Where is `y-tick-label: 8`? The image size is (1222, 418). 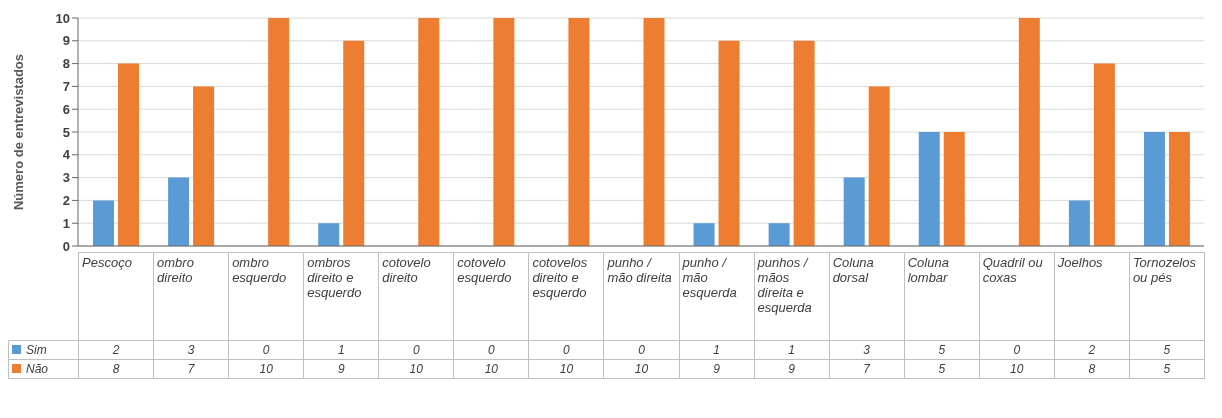
y-tick-label: 8 is located at coordinates (66, 64).